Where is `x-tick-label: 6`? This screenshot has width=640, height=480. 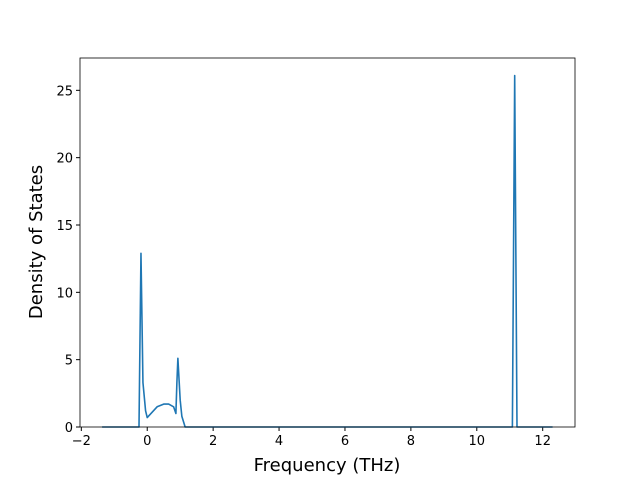
x-tick-label: 6 is located at coordinates (345, 441).